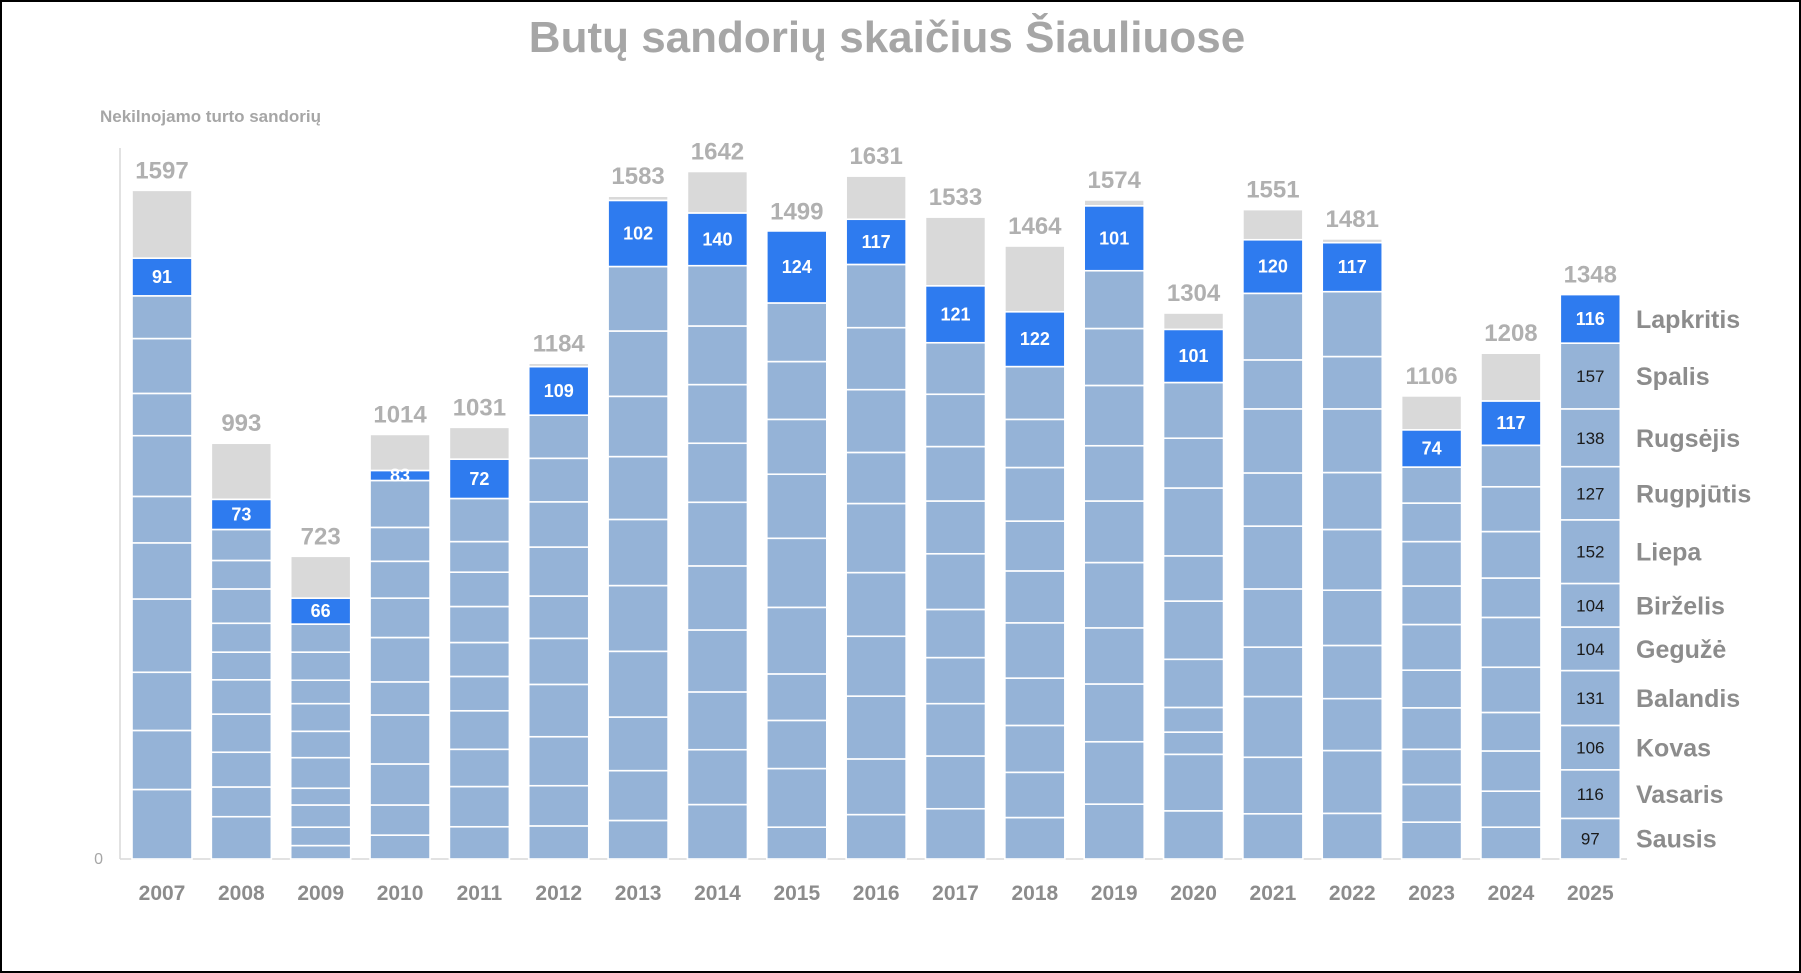 The image size is (1801, 973). Describe the element at coordinates (1273, 541) in the screenshot. I see `bar-2021: 120 1551 2021` at that location.